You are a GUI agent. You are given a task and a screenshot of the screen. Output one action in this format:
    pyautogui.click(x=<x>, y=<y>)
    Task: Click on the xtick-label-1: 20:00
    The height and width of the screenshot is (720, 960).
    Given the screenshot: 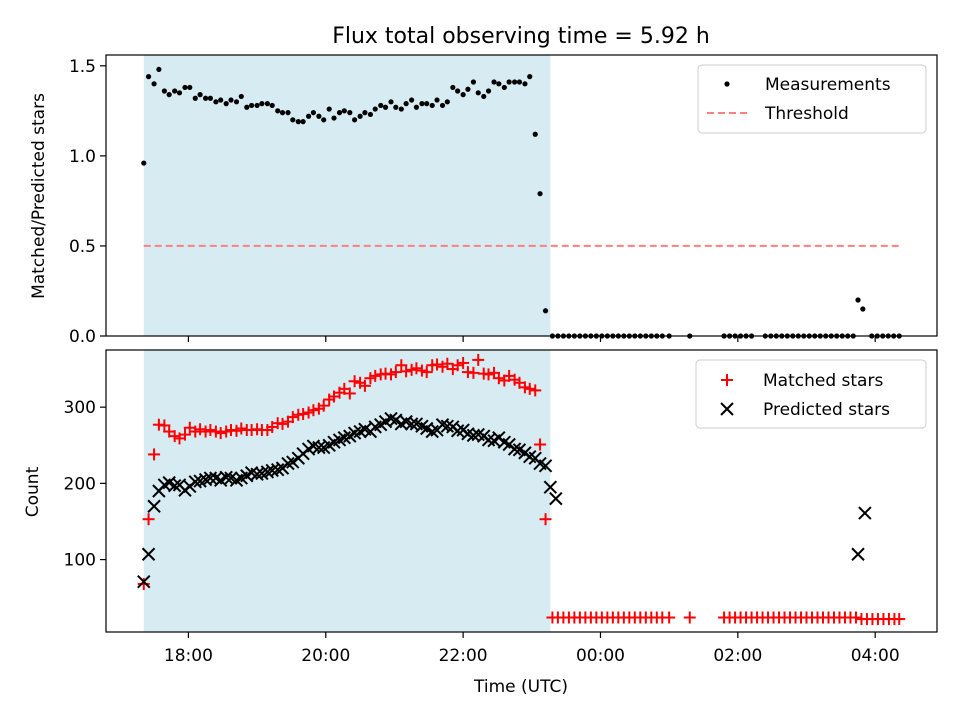 What is the action you would take?
    pyautogui.click(x=325, y=656)
    